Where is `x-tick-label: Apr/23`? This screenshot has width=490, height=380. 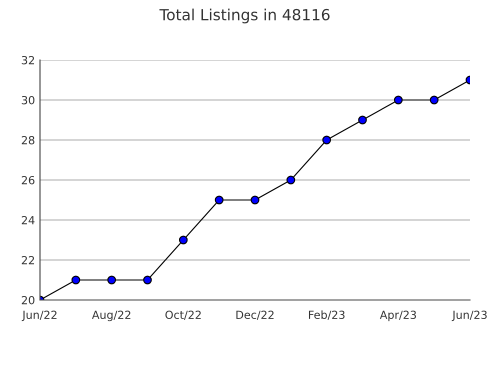 x-tick-label: Apr/23 is located at coordinates (398, 316).